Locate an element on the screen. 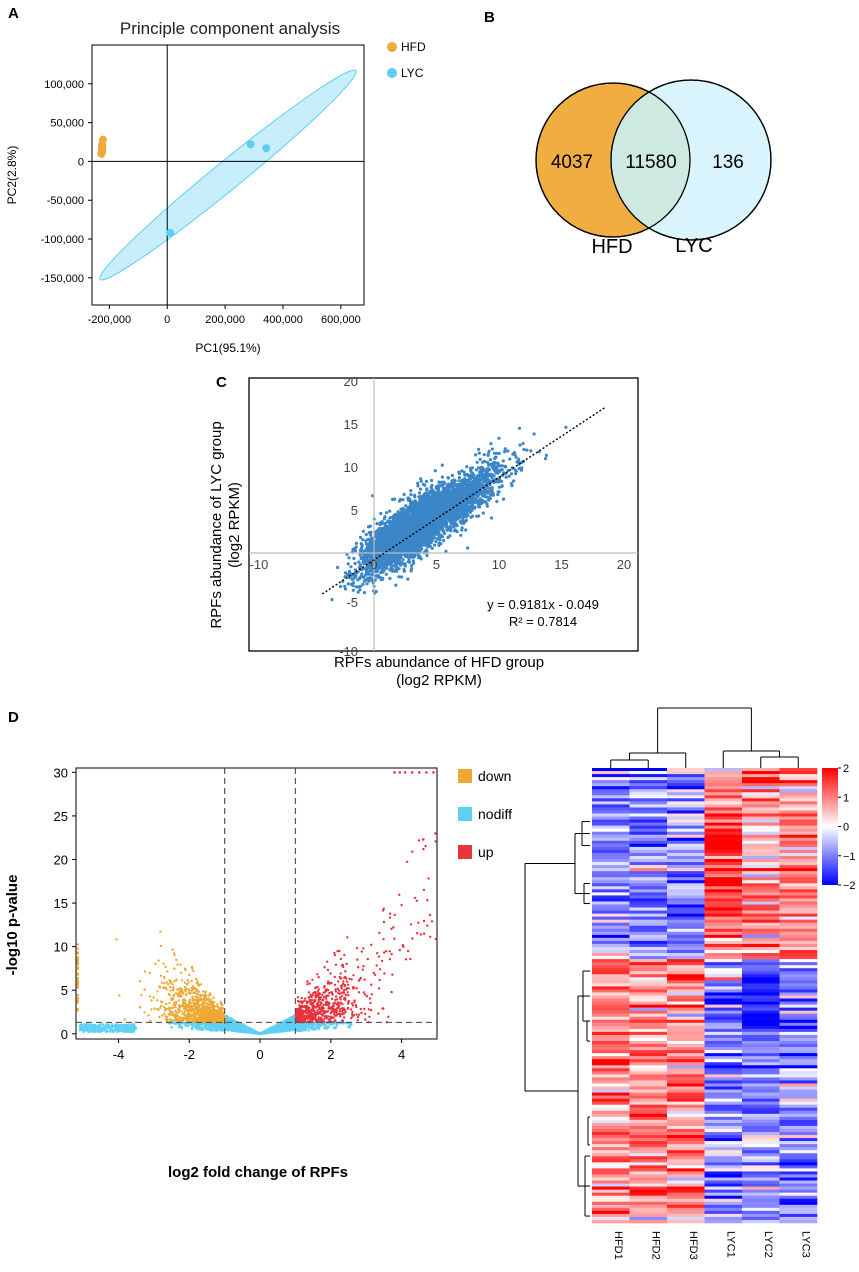 The width and height of the screenshot is (859, 1272). pca-ellipses is located at coordinates (227, 175).